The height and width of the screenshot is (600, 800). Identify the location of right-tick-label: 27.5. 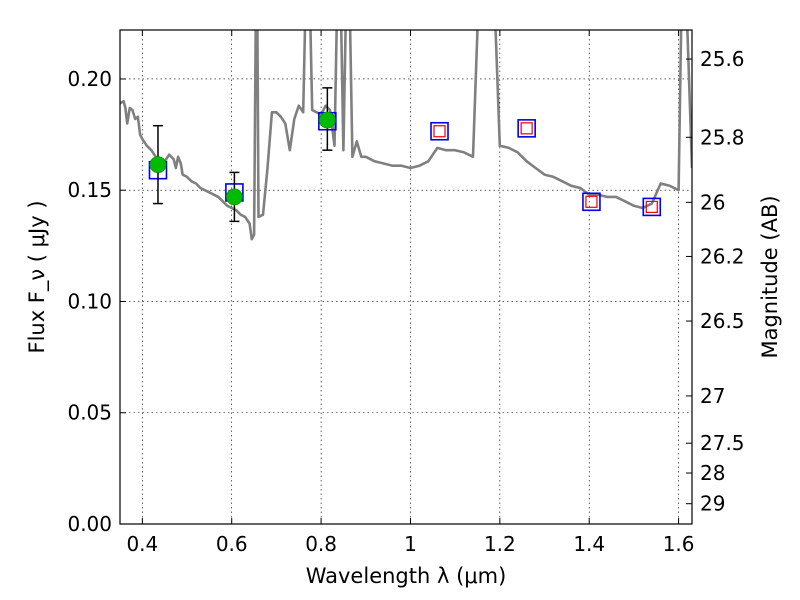
(722, 443).